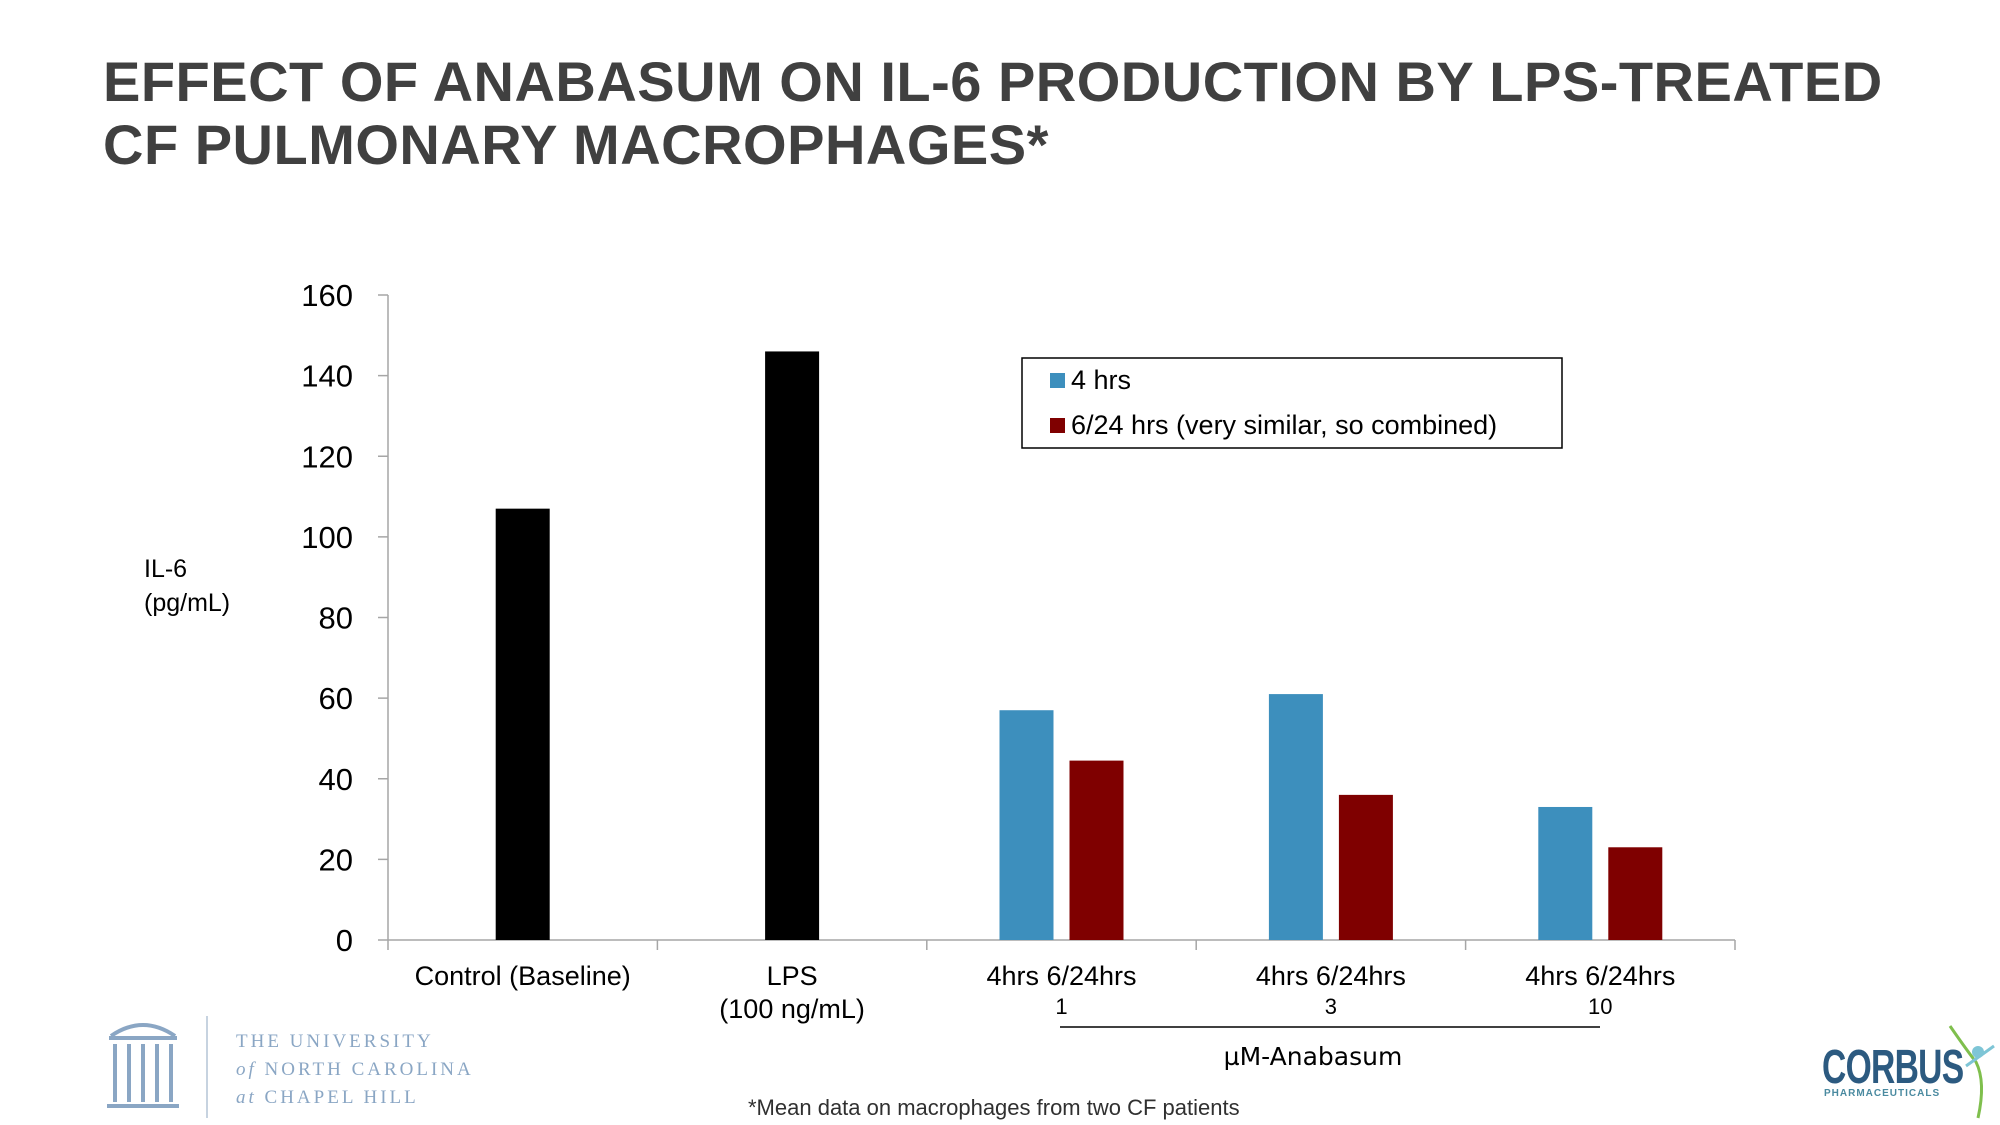 Image resolution: width=2000 pixels, height=1125 pixels. Describe the element at coordinates (341, 1097) in the screenshot. I see `unc-line3-text: CHAPEL HILL` at that location.